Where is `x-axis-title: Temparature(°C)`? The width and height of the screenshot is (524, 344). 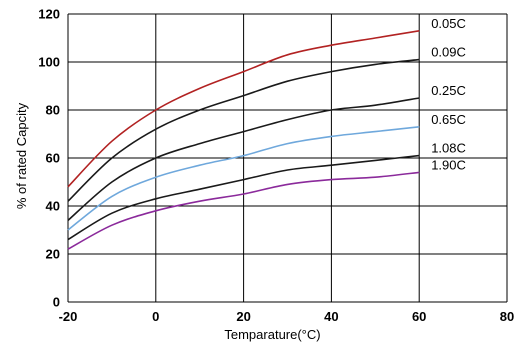
x-axis-title: Temparature(°C) is located at coordinates (272, 334).